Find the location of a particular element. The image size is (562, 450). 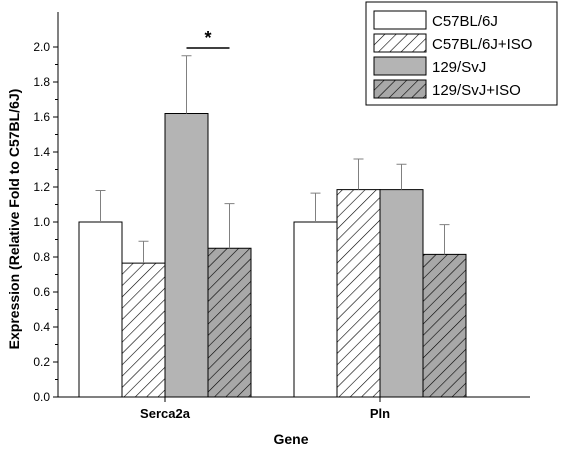

legend-label-3: 129/SvJ+ISO is located at coordinates (476, 90).